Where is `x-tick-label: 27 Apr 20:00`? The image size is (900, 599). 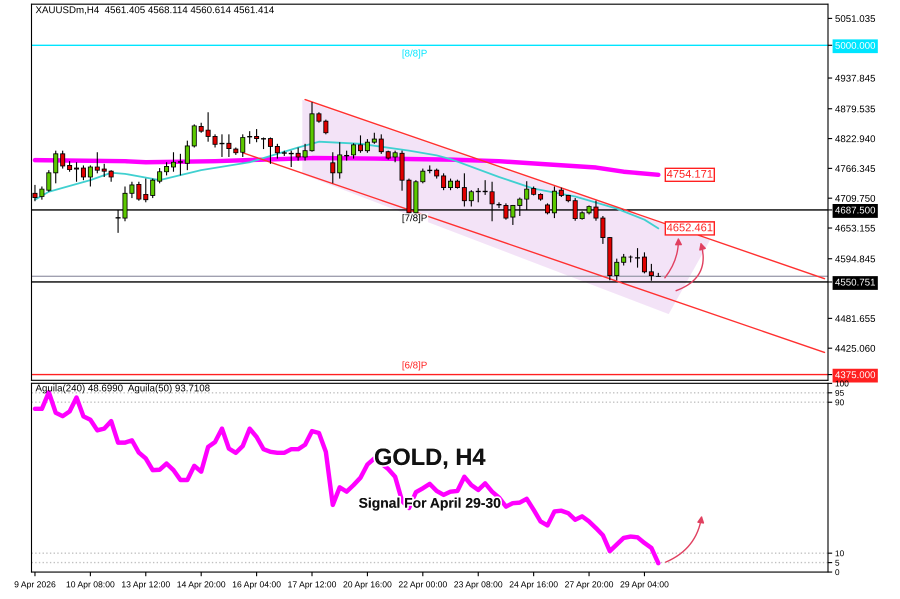
x-tick-label: 27 Apr 20:00 is located at coordinates (589, 585).